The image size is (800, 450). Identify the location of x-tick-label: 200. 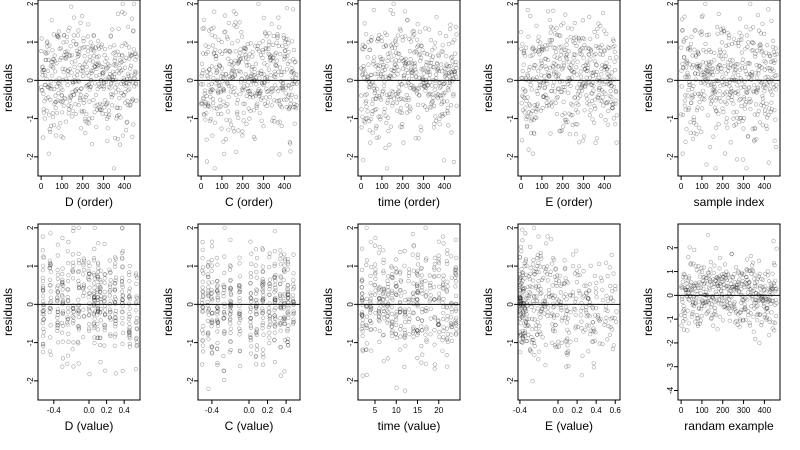
(243, 186).